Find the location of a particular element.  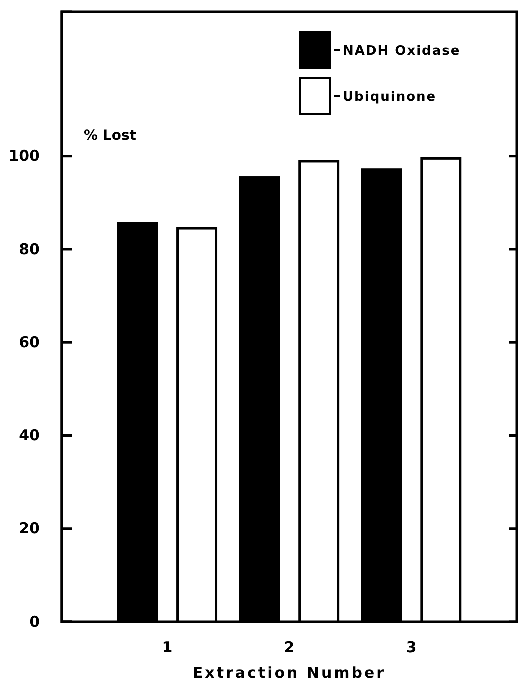

y-tick-label: 60 is located at coordinates (29, 342).